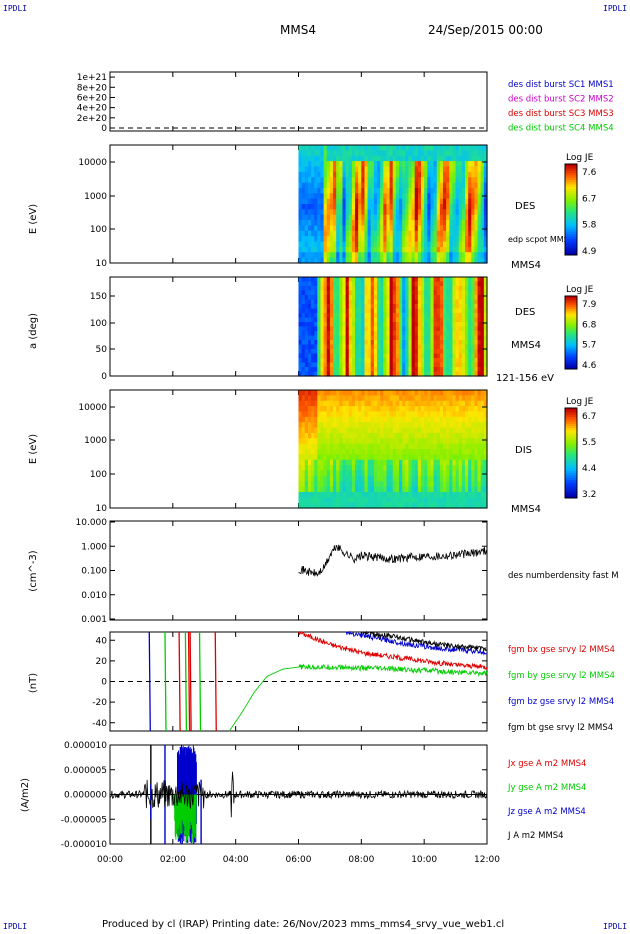  I want to click on colorbar-tick-label: 4.4, so click(589, 469).